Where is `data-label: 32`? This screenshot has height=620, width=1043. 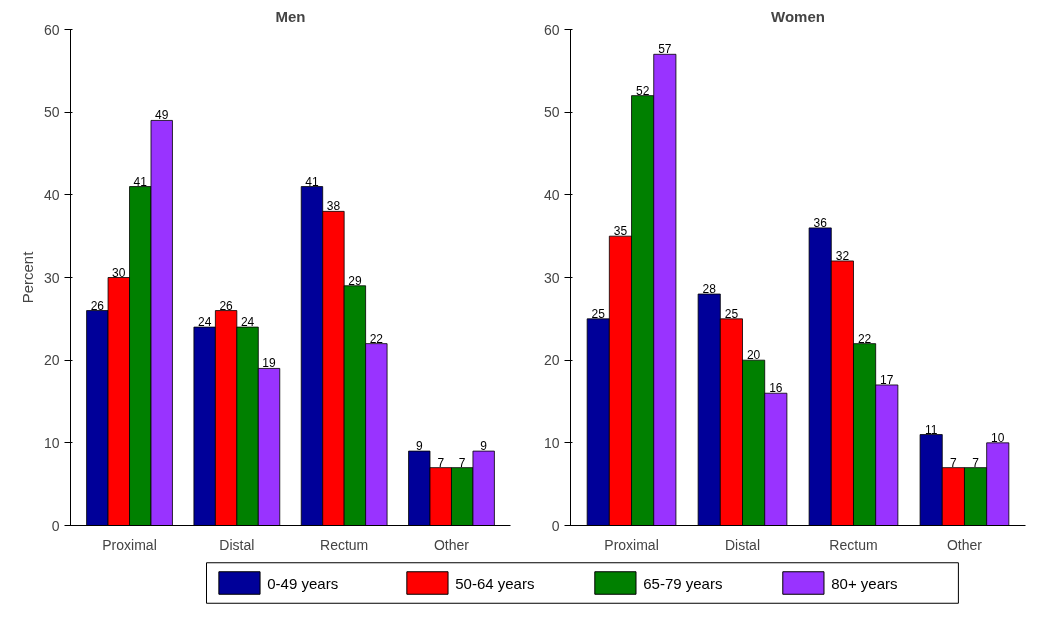
data-label: 32 is located at coordinates (842, 255).